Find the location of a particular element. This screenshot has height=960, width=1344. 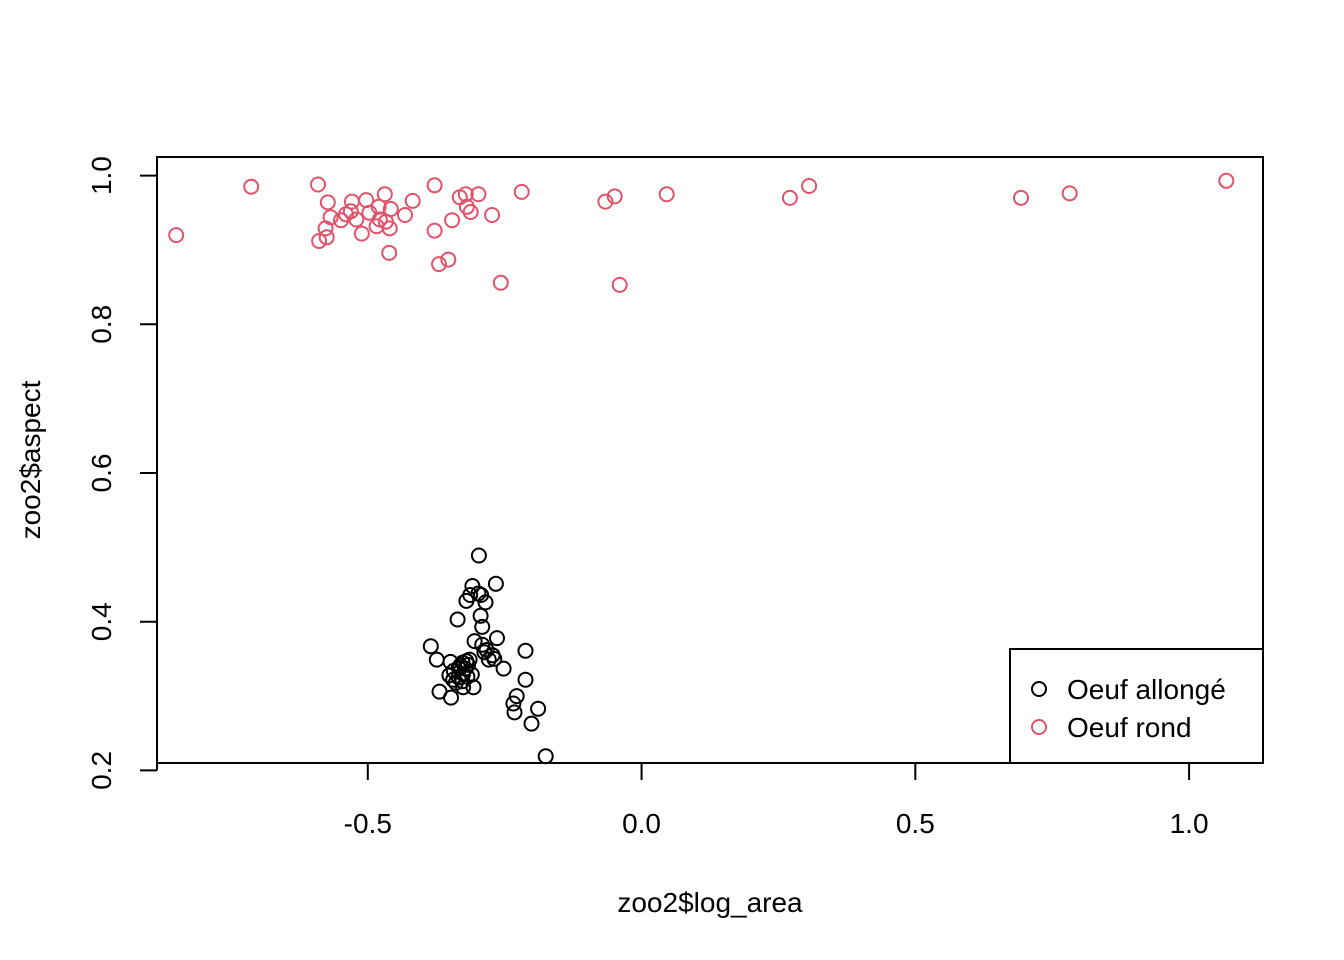

legend: Oeuf allongé Oeuf rond is located at coordinates (1136, 706).